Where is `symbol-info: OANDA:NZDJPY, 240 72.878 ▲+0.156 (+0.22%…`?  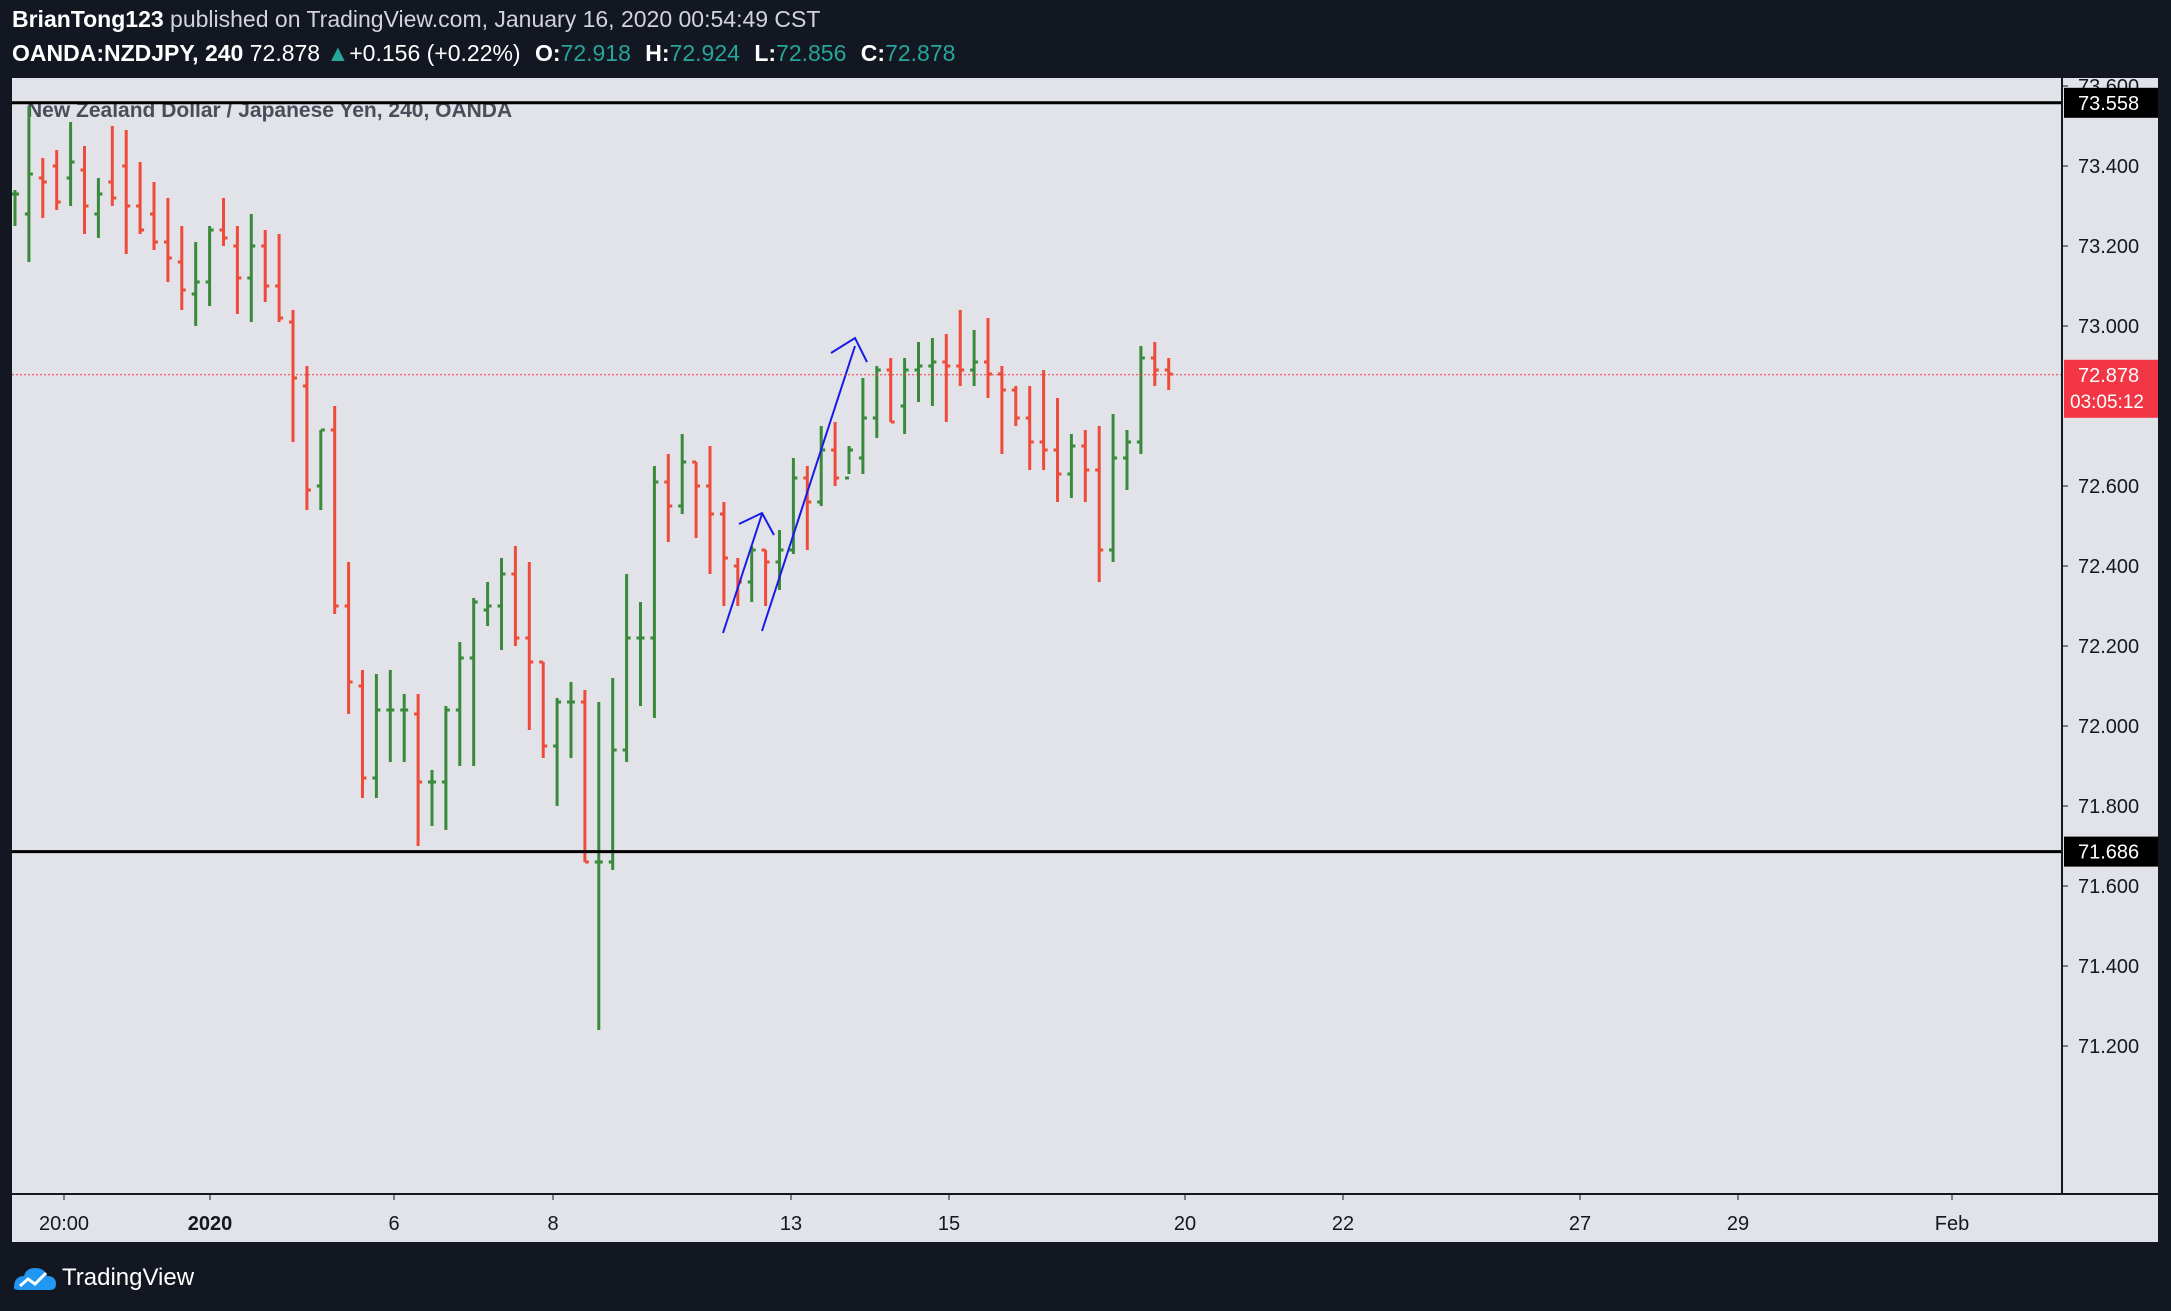
symbol-info: OANDA:NZDJPY, 240 72.878 ▲+0.156 (+0.22%… is located at coordinates (483, 53).